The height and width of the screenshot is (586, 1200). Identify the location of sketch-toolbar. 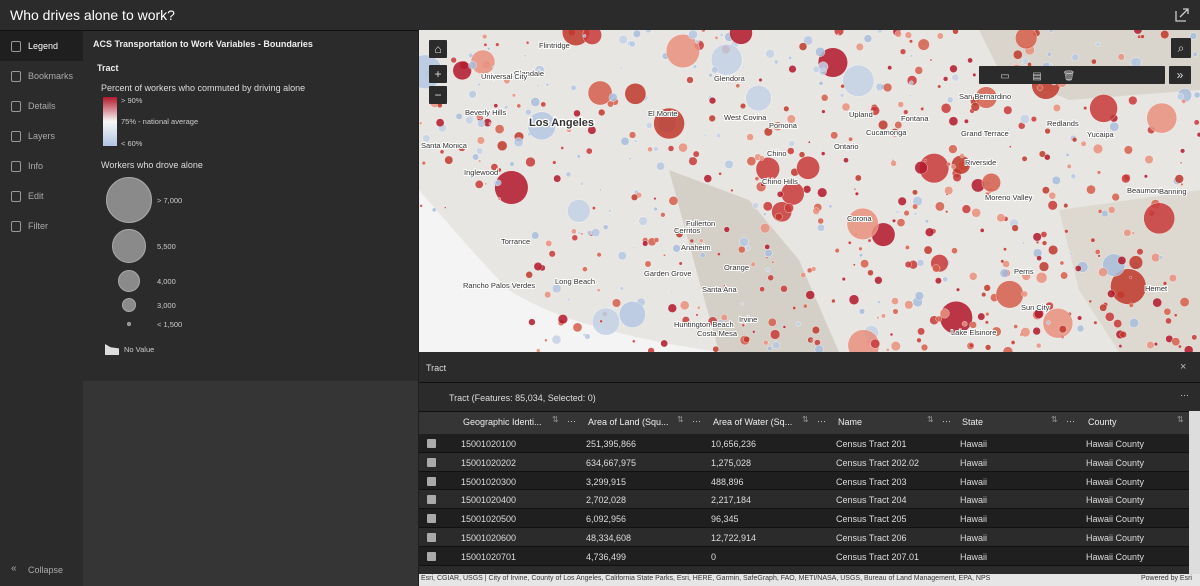
(1072, 75).